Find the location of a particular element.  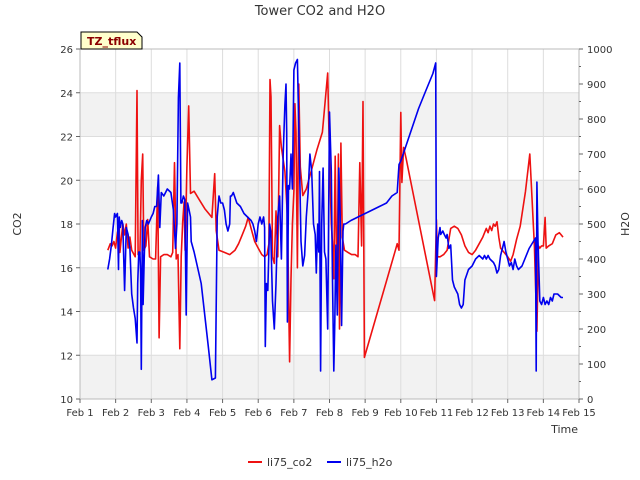

x-tick-label: Feb 1 is located at coordinates (79, 413).